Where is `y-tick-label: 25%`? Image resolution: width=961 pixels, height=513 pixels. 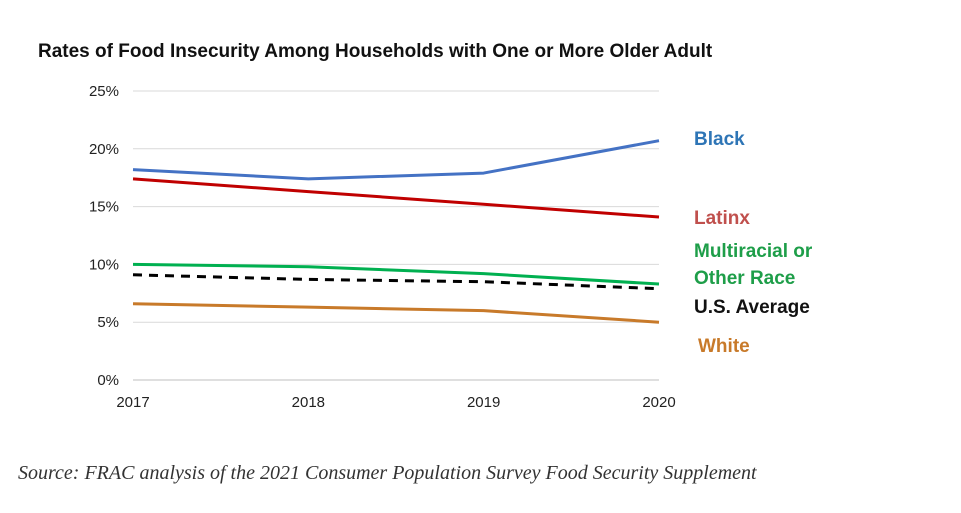
y-tick-label: 25% is located at coordinates (104, 91).